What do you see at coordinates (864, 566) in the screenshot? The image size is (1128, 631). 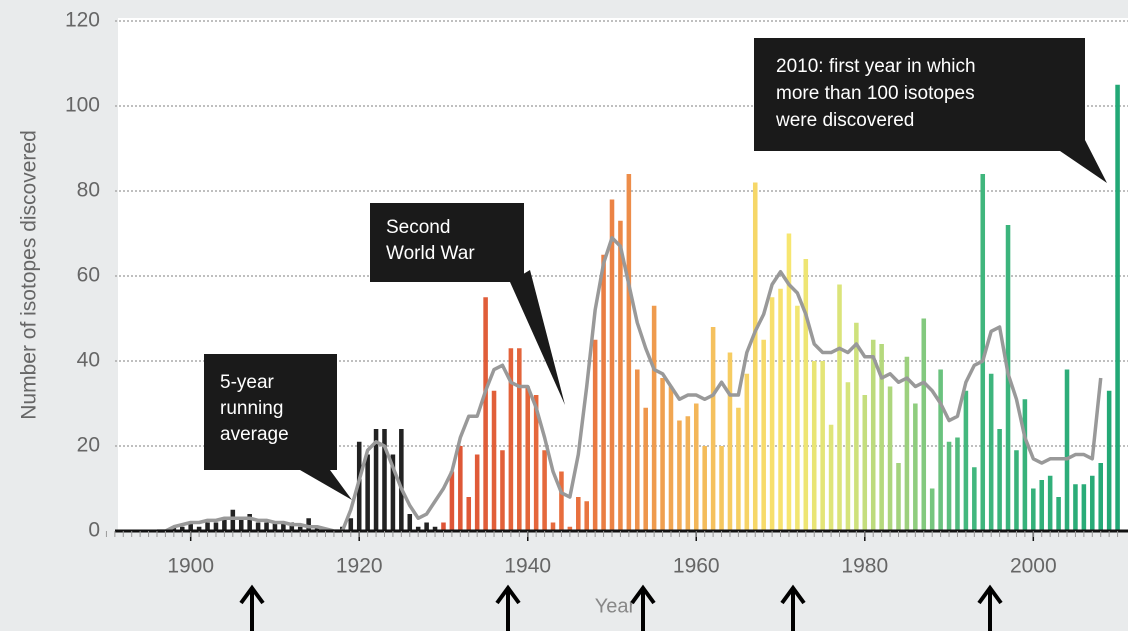 I see `x-tick-label: 1980` at bounding box center [864, 566].